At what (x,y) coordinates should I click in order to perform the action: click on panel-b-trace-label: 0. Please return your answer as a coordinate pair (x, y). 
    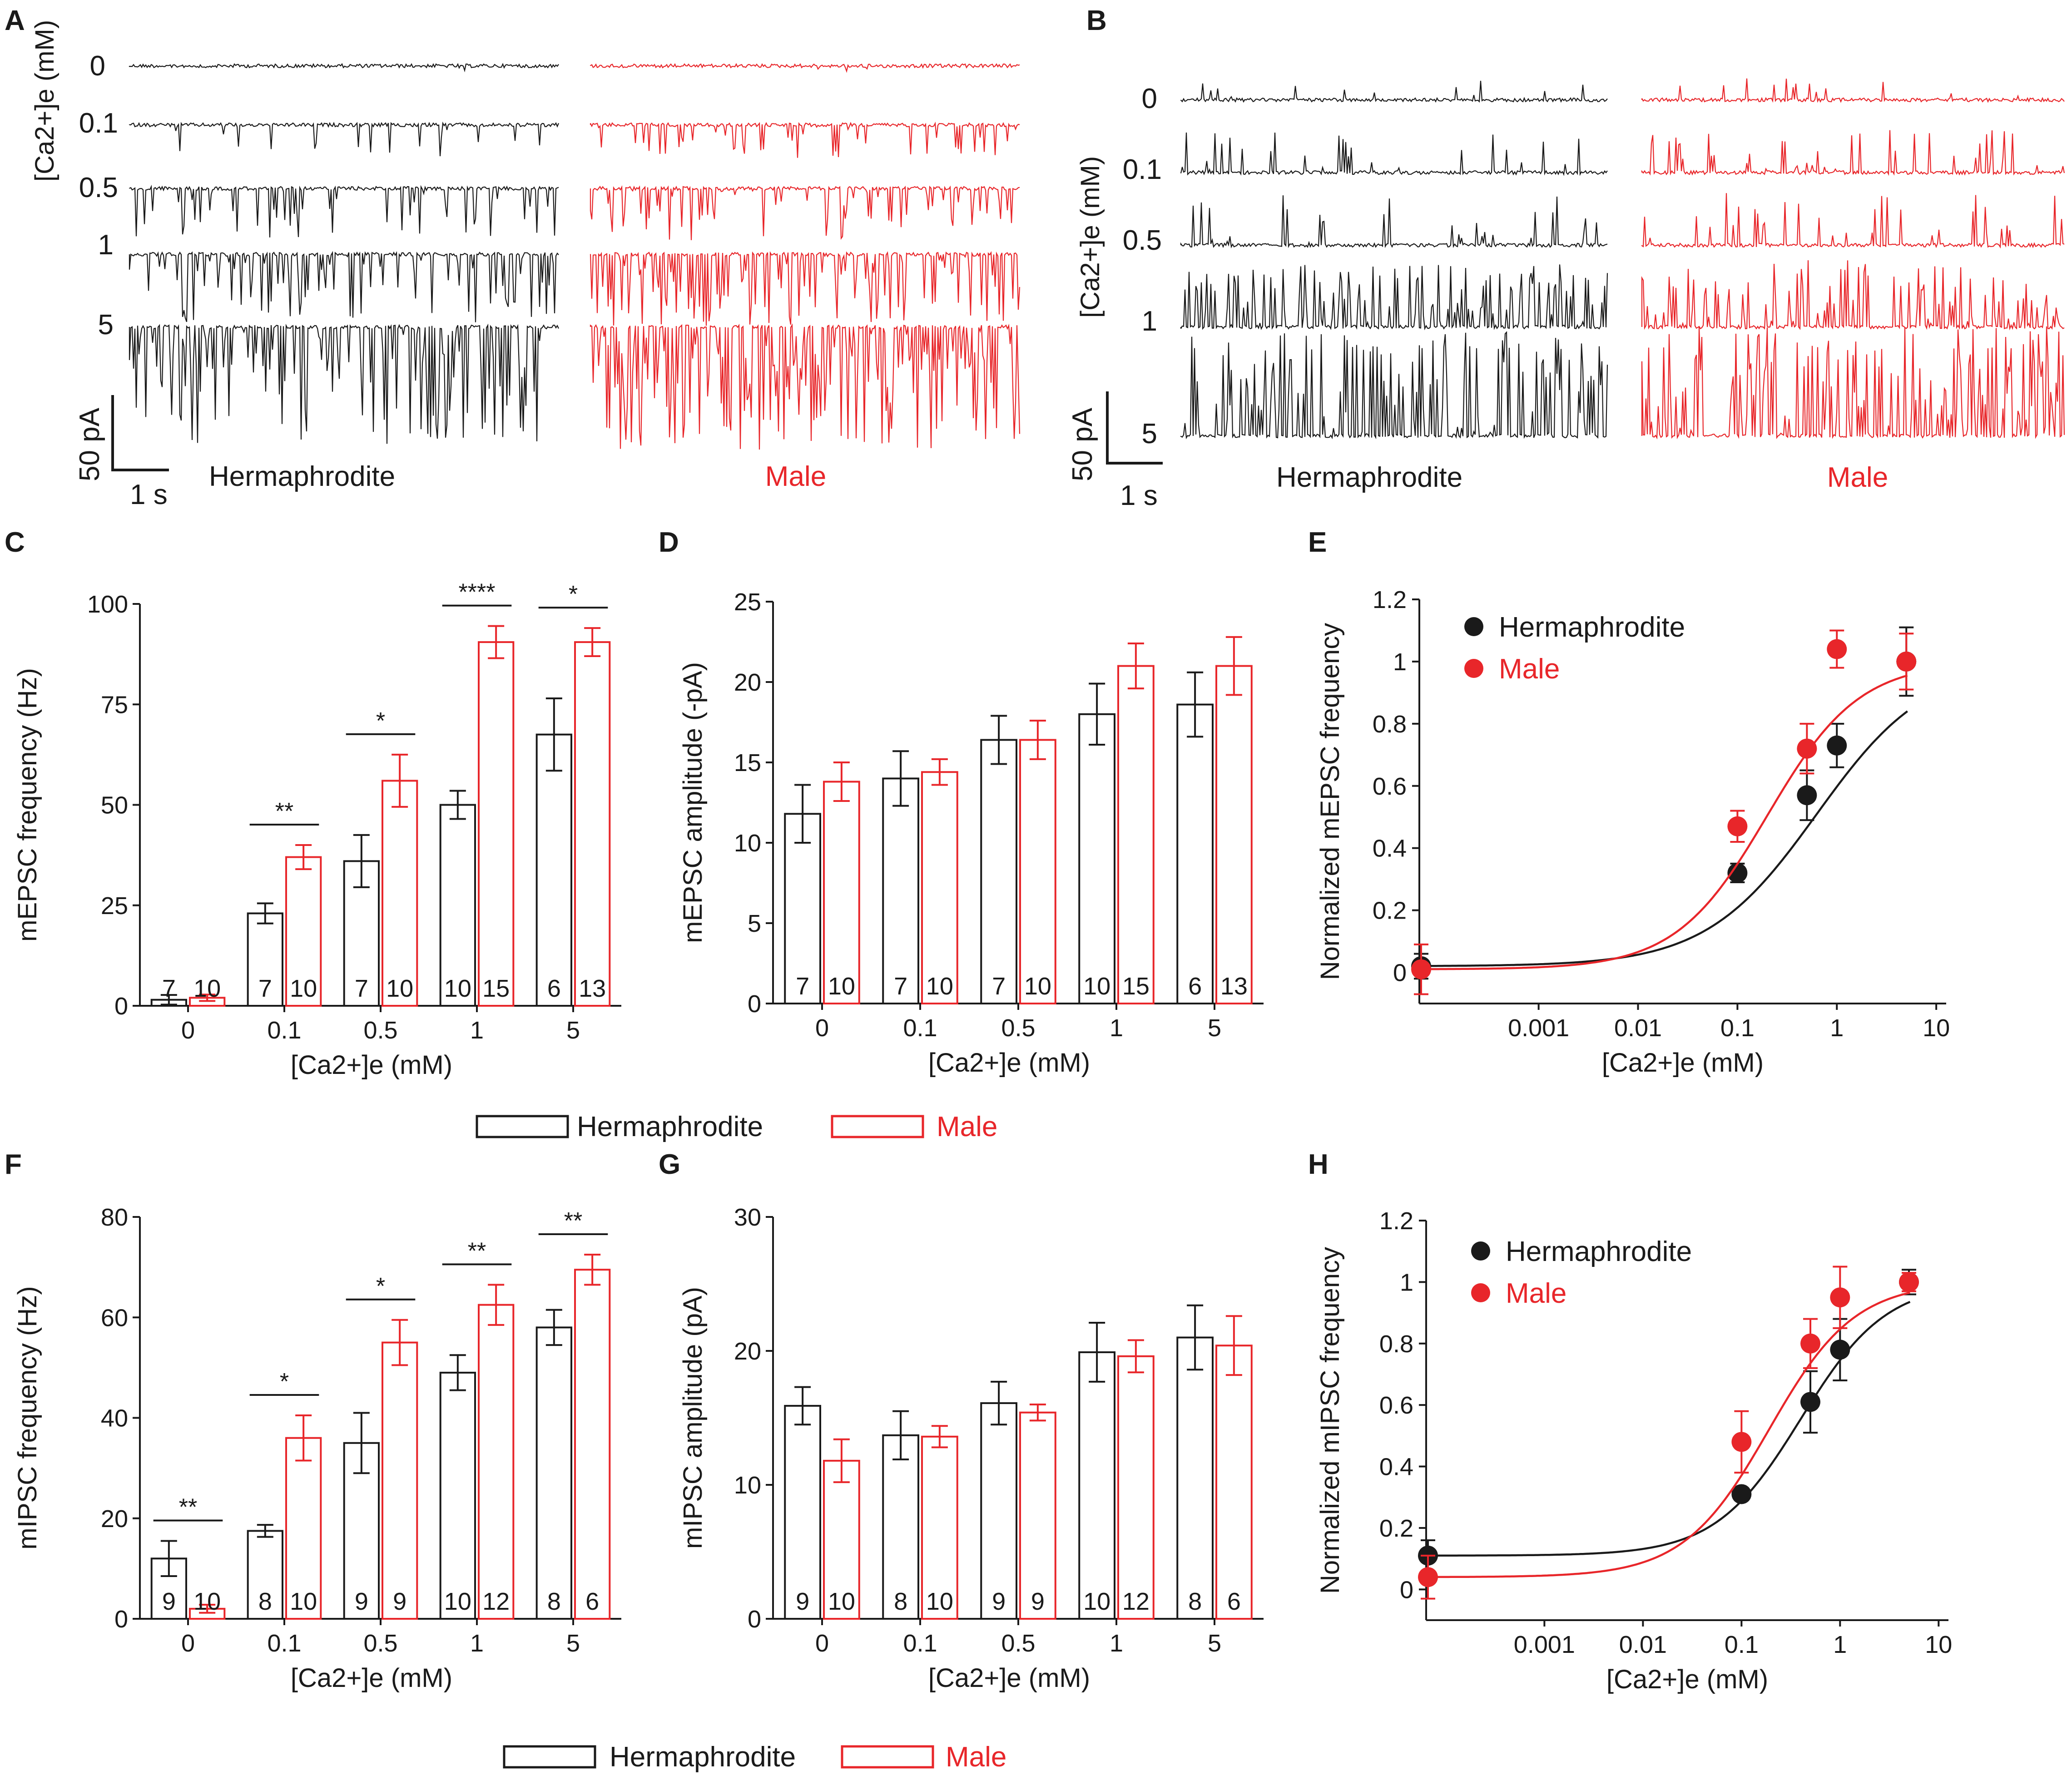
    Looking at the image, I should click on (1149, 98).